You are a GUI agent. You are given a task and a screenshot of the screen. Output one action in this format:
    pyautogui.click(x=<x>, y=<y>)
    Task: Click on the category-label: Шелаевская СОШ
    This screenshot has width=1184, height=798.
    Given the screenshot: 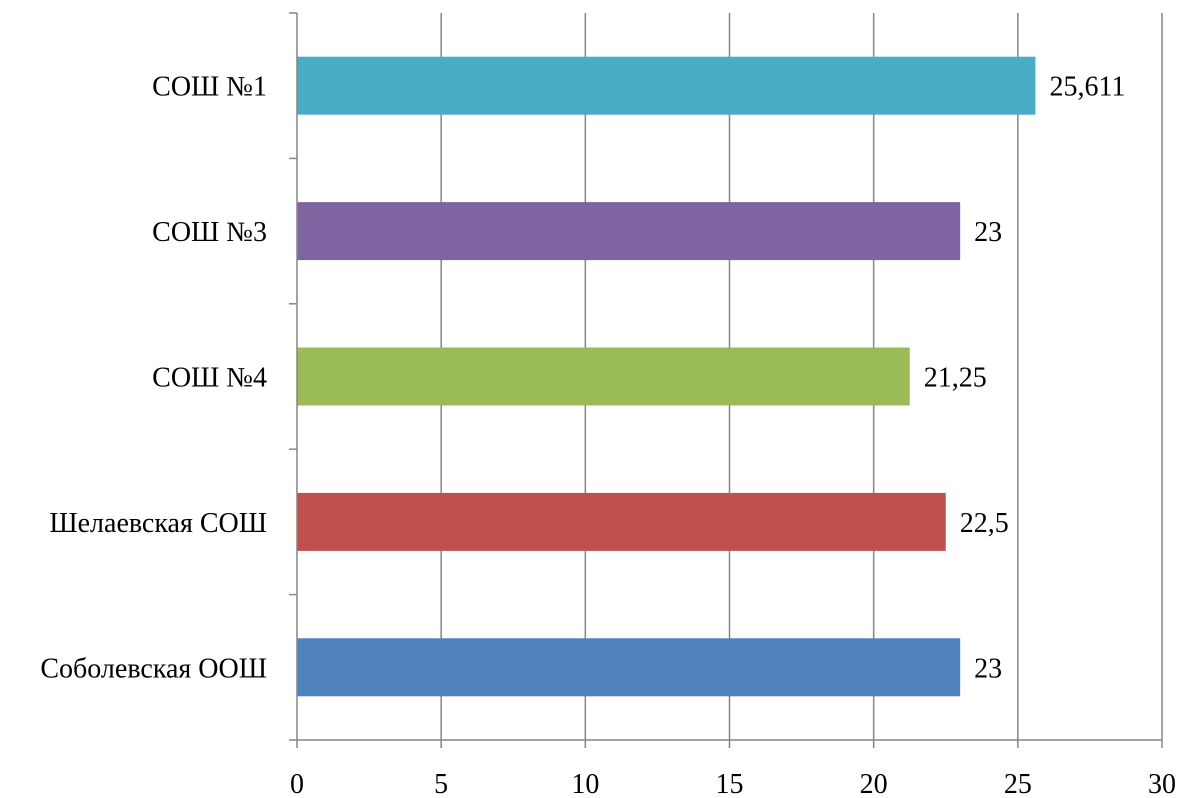 What is the action you would take?
    pyautogui.click(x=158, y=523)
    